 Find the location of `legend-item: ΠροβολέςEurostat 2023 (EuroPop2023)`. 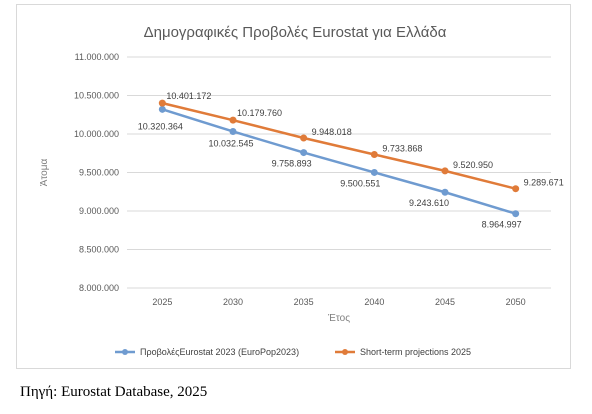

legend-item: ΠροβολέςEurostat 2023 (EuroPop2023) is located at coordinates (207, 352).